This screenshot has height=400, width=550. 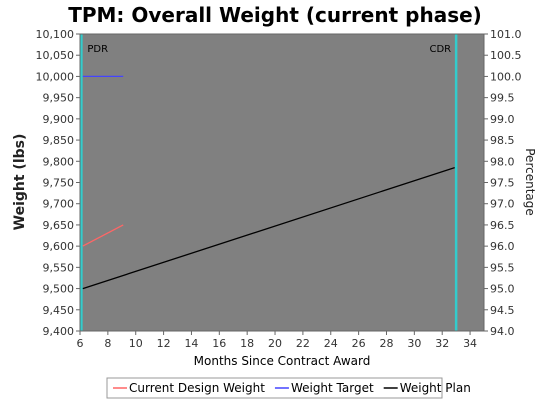 I want to click on y-tick-label: 9,700, so click(x=59, y=204).